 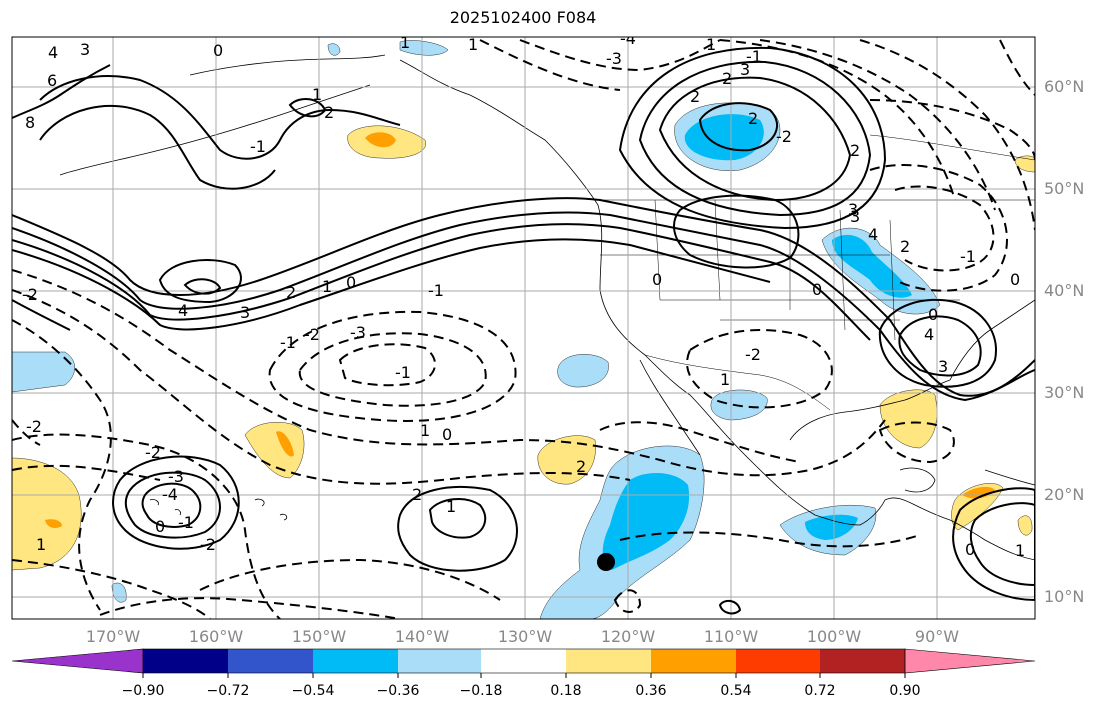 What do you see at coordinates (143, 691) in the screenshot?
I see `colorbar-tick-label: −0.90` at bounding box center [143, 691].